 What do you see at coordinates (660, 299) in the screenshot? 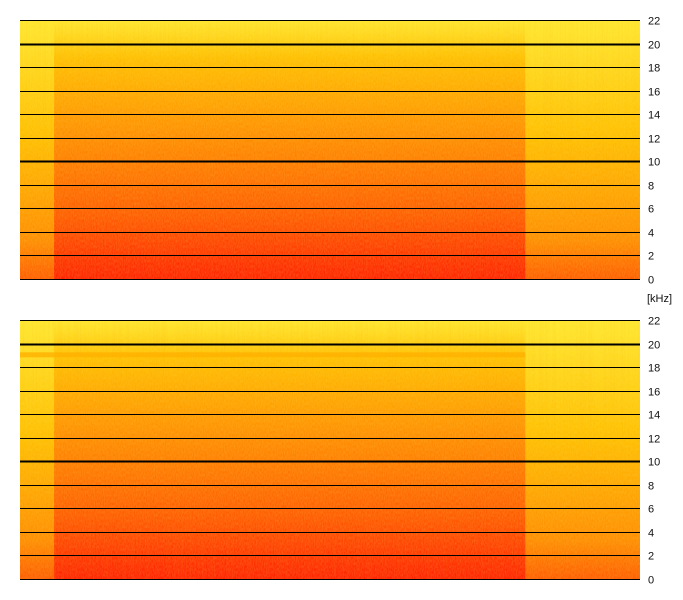
I see `frequency-unit-label: [kHz]` at bounding box center [660, 299].